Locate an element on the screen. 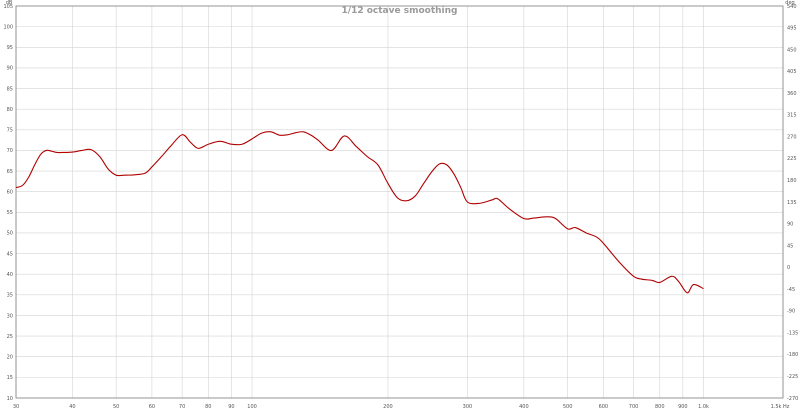 This screenshot has height=412, width=800. right-axis-unit: deg is located at coordinates (789, 3).